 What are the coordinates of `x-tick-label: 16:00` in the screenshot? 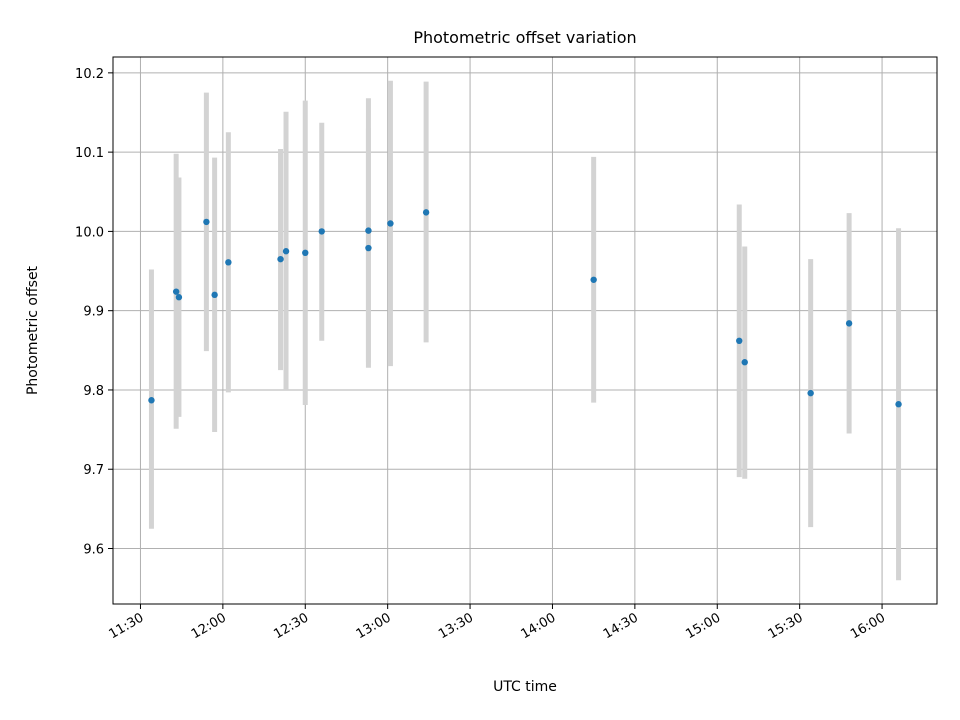 It's located at (868, 626).